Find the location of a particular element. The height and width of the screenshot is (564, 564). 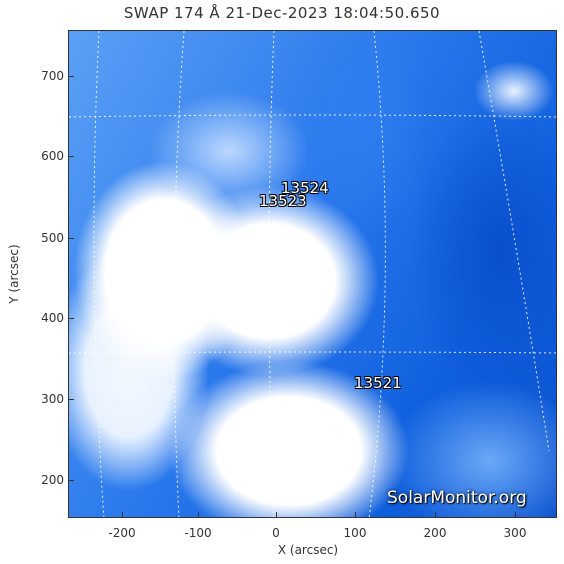

y-tick-label: 300 is located at coordinates (52, 399).